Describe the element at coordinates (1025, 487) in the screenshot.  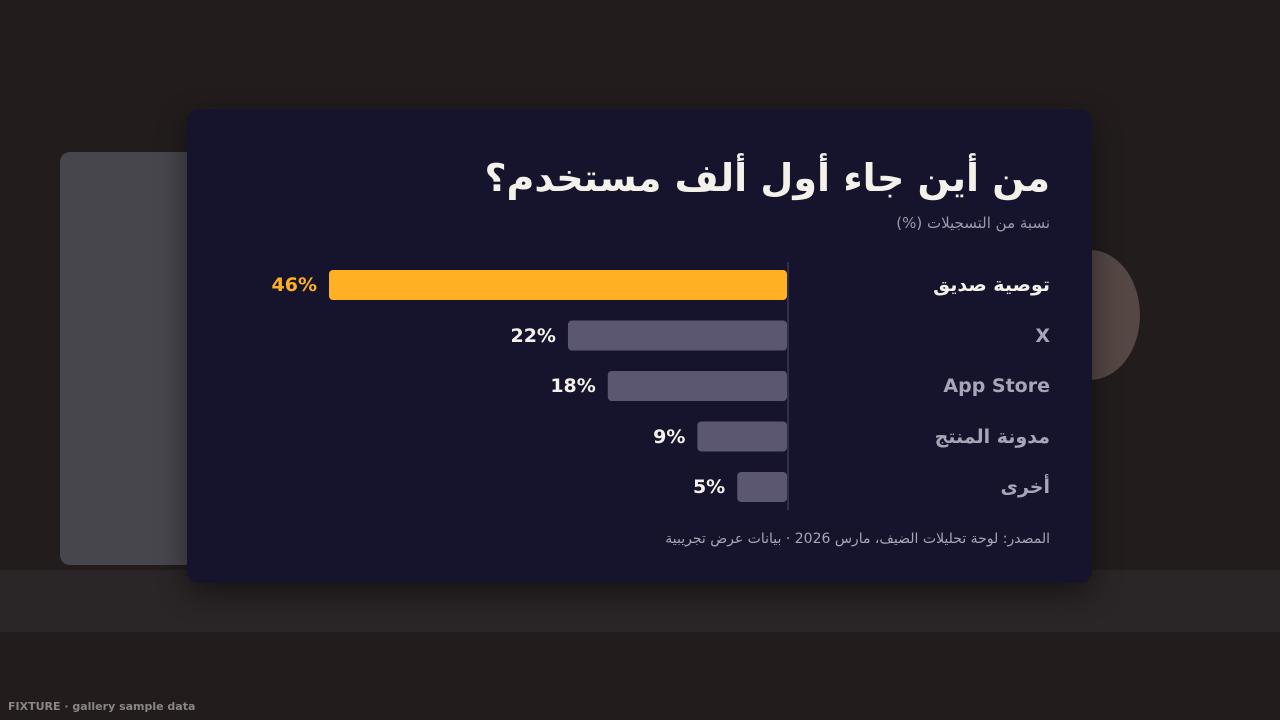
I see `category-label: أخرى` at that location.